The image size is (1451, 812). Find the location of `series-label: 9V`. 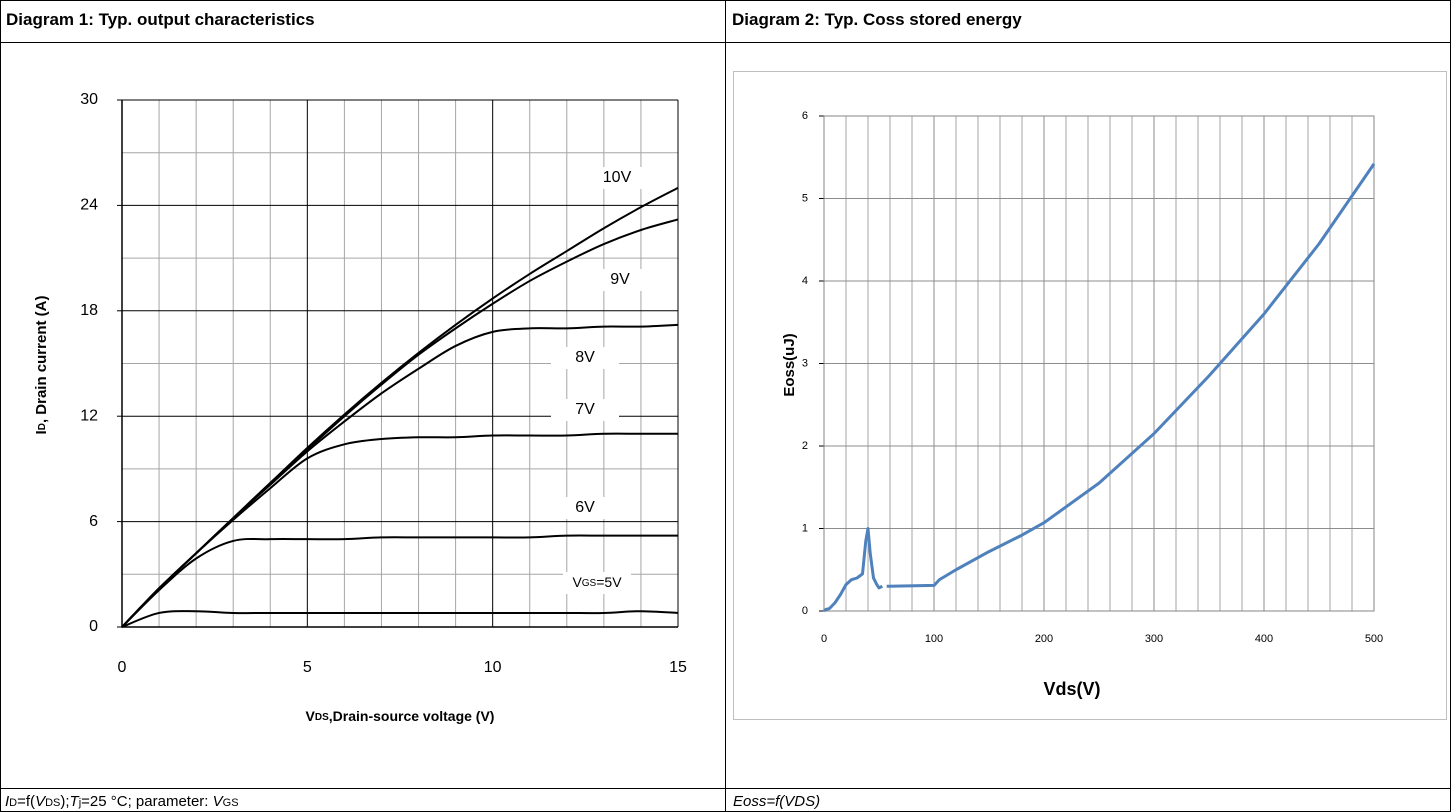

series-label: 9V is located at coordinates (620, 279).